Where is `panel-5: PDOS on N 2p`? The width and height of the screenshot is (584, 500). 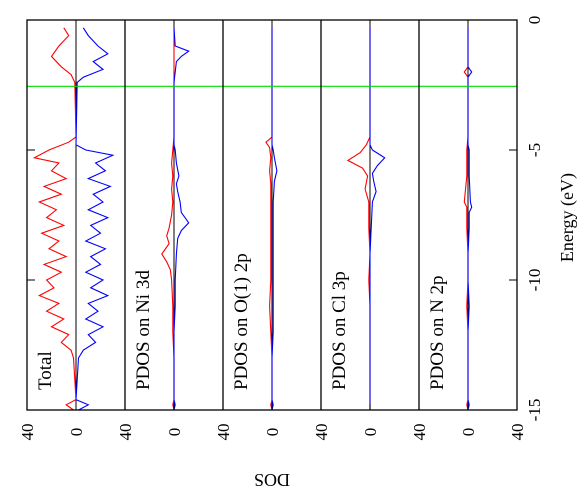 panel-5: PDOS on N 2p is located at coordinates (450, 215).